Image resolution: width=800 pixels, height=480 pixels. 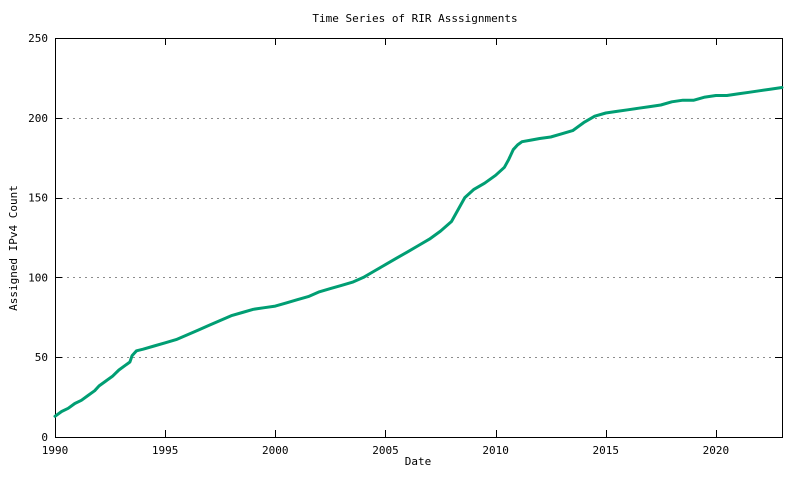 I want to click on x-tick-label: 2010, so click(x=495, y=450).